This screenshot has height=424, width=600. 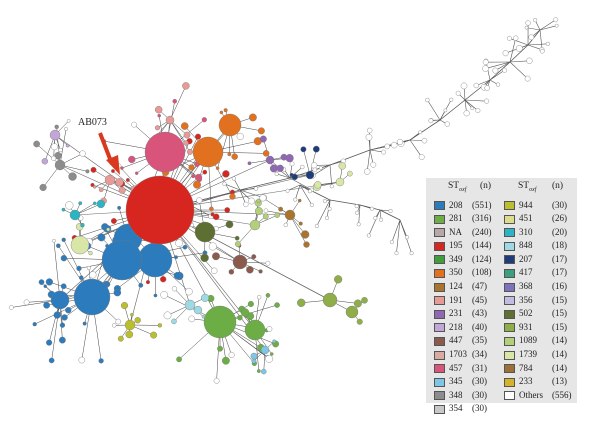 I want to click on legend-count: (34), so click(x=479, y=354).